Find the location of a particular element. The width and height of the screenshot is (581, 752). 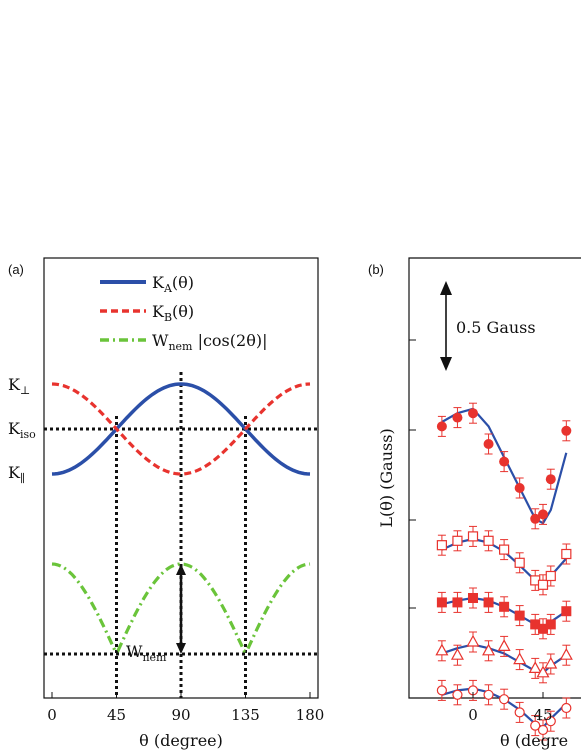

wnem-arrow-head-up is located at coordinates (181, 569).